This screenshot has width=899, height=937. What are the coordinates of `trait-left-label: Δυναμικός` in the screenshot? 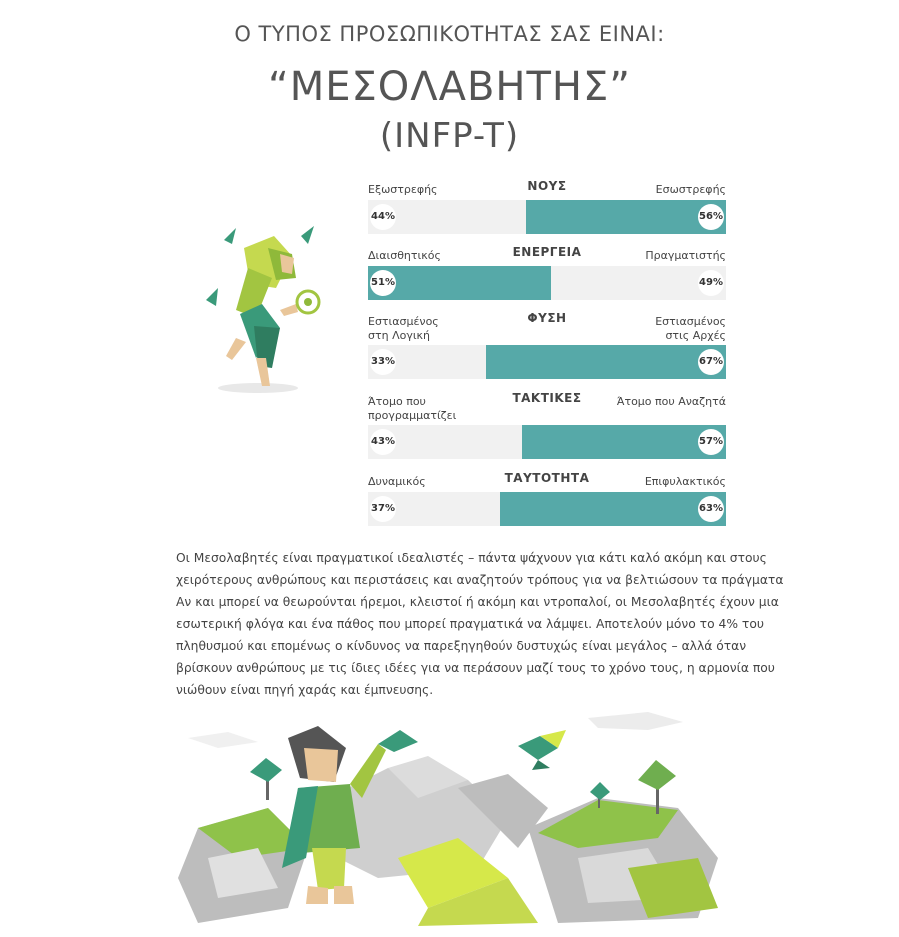 It's located at (397, 481).